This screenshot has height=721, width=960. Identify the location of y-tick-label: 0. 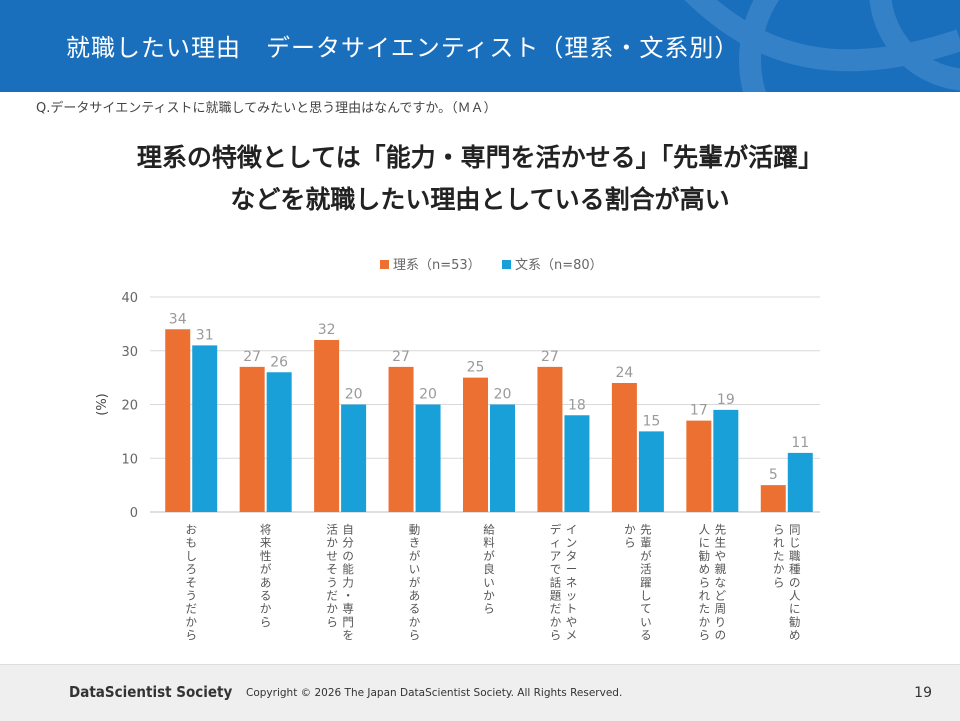
(134, 513).